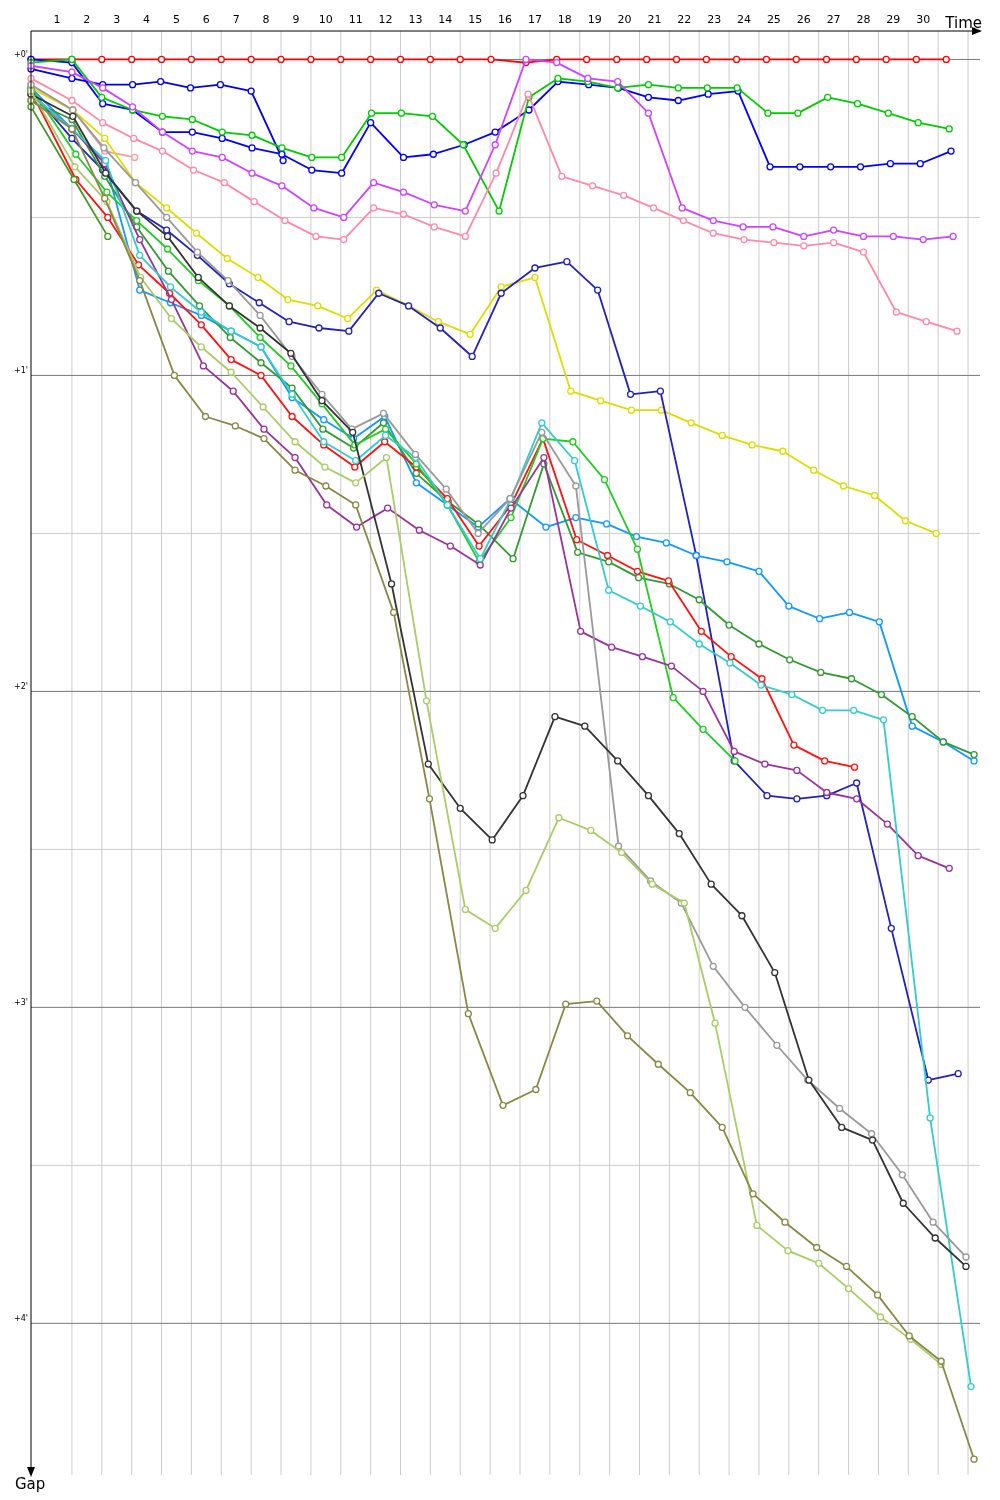 This screenshot has height=1500, width=1000. I want to click on x-tick-label: 24, so click(744, 19).